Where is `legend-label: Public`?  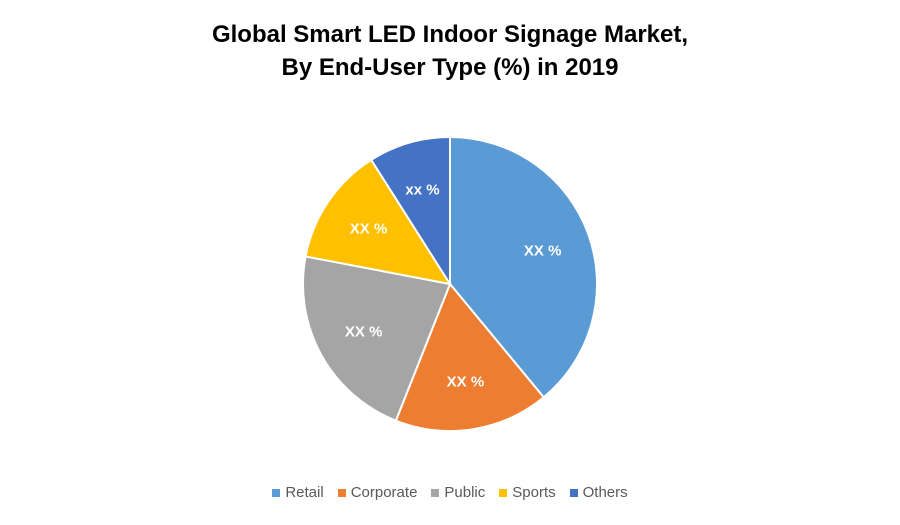
legend-label: Public is located at coordinates (465, 492).